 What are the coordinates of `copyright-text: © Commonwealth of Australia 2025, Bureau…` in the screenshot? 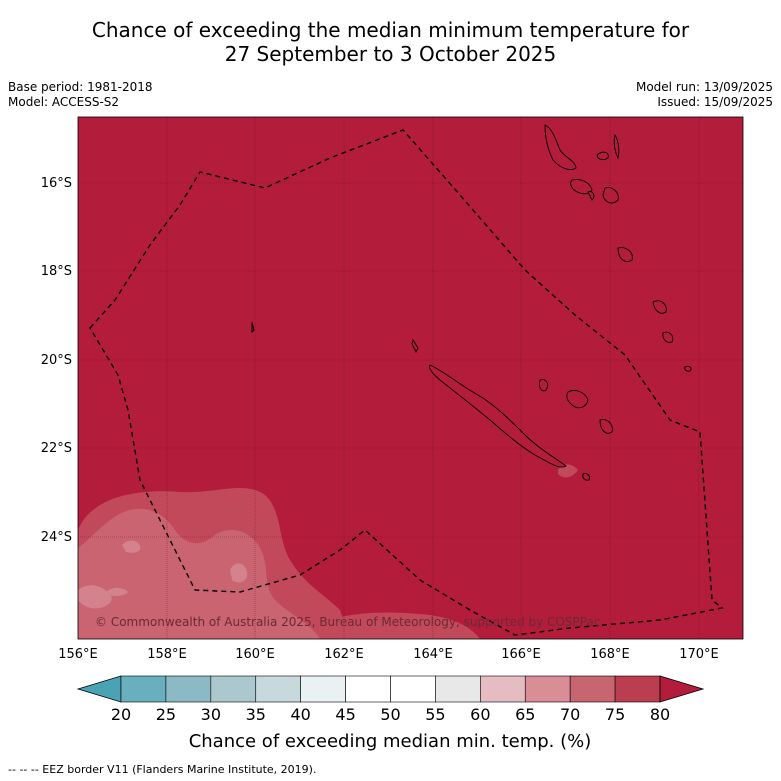 It's located at (347, 622).